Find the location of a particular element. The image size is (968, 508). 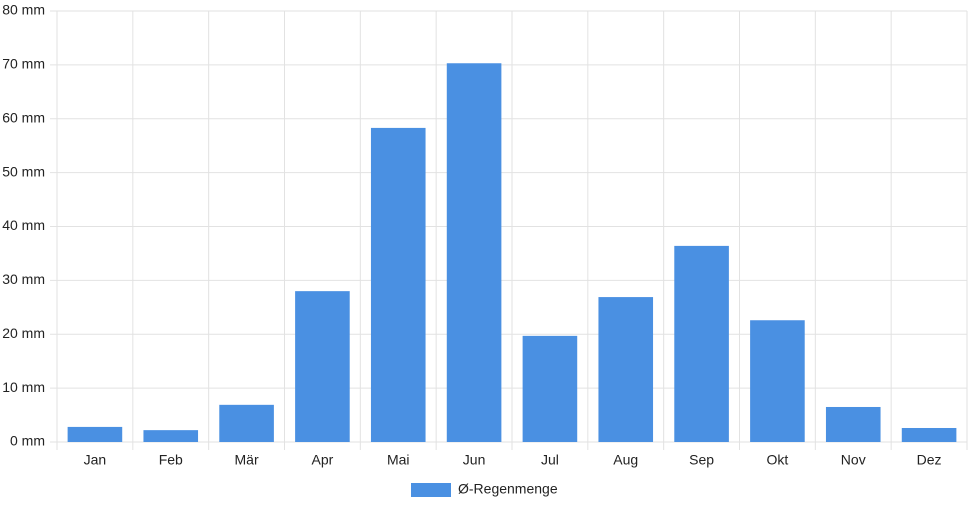

y-tick-label: 80 mm is located at coordinates (23, 10).